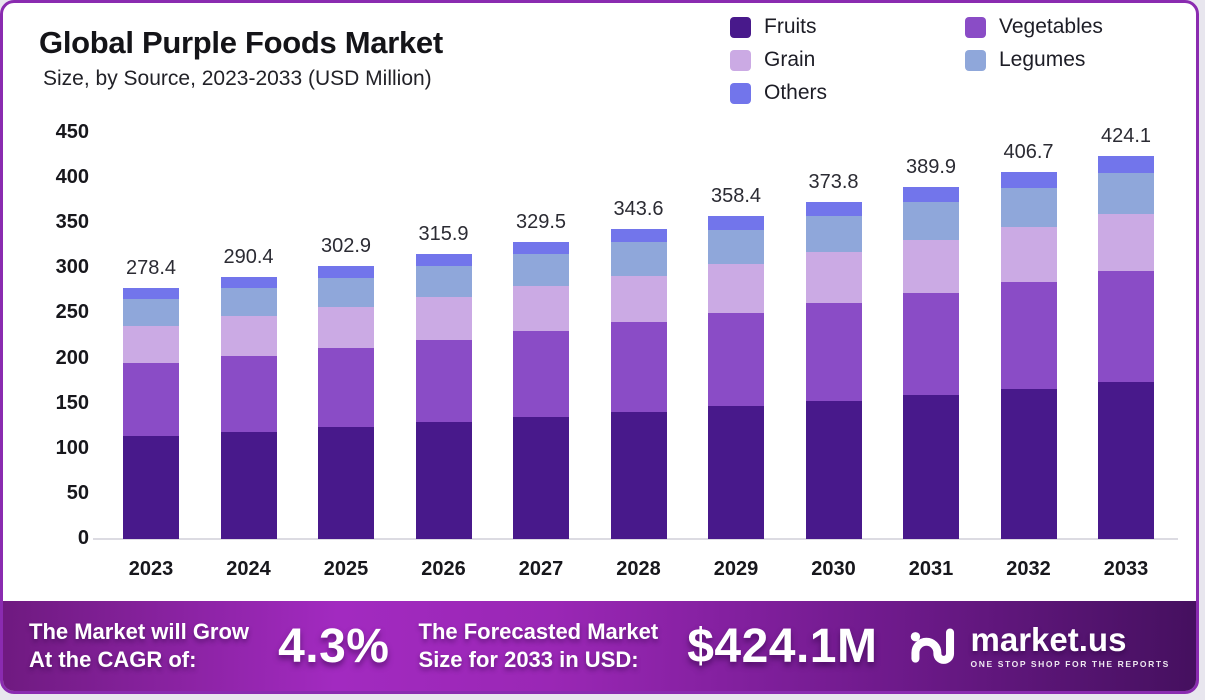 The width and height of the screenshot is (1205, 700). I want to click on y-tick-250: 250, so click(72, 312).